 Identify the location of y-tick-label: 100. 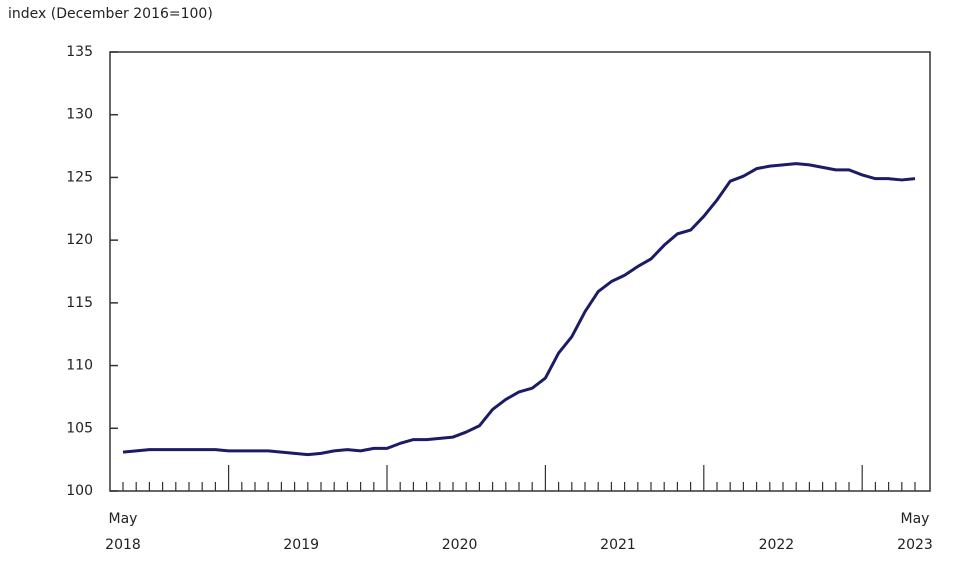
(79, 491).